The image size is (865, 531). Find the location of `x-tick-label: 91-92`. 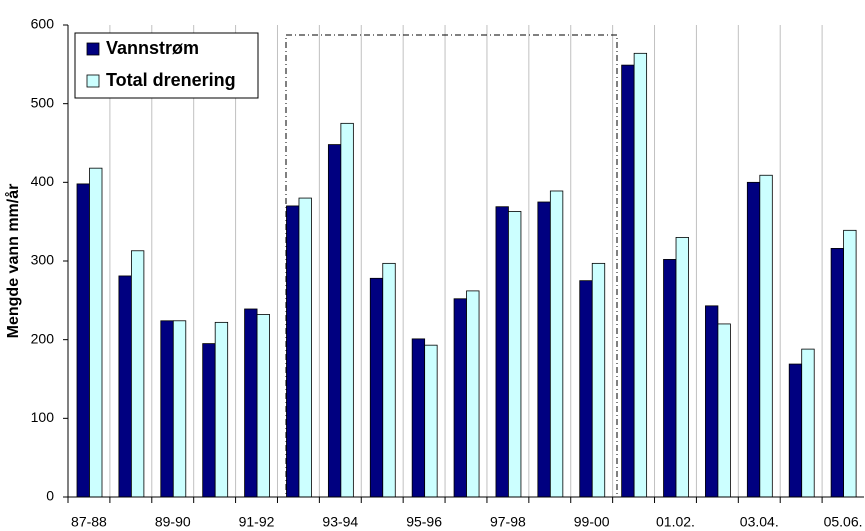

x-tick-label: 91-92 is located at coordinates (257, 522).